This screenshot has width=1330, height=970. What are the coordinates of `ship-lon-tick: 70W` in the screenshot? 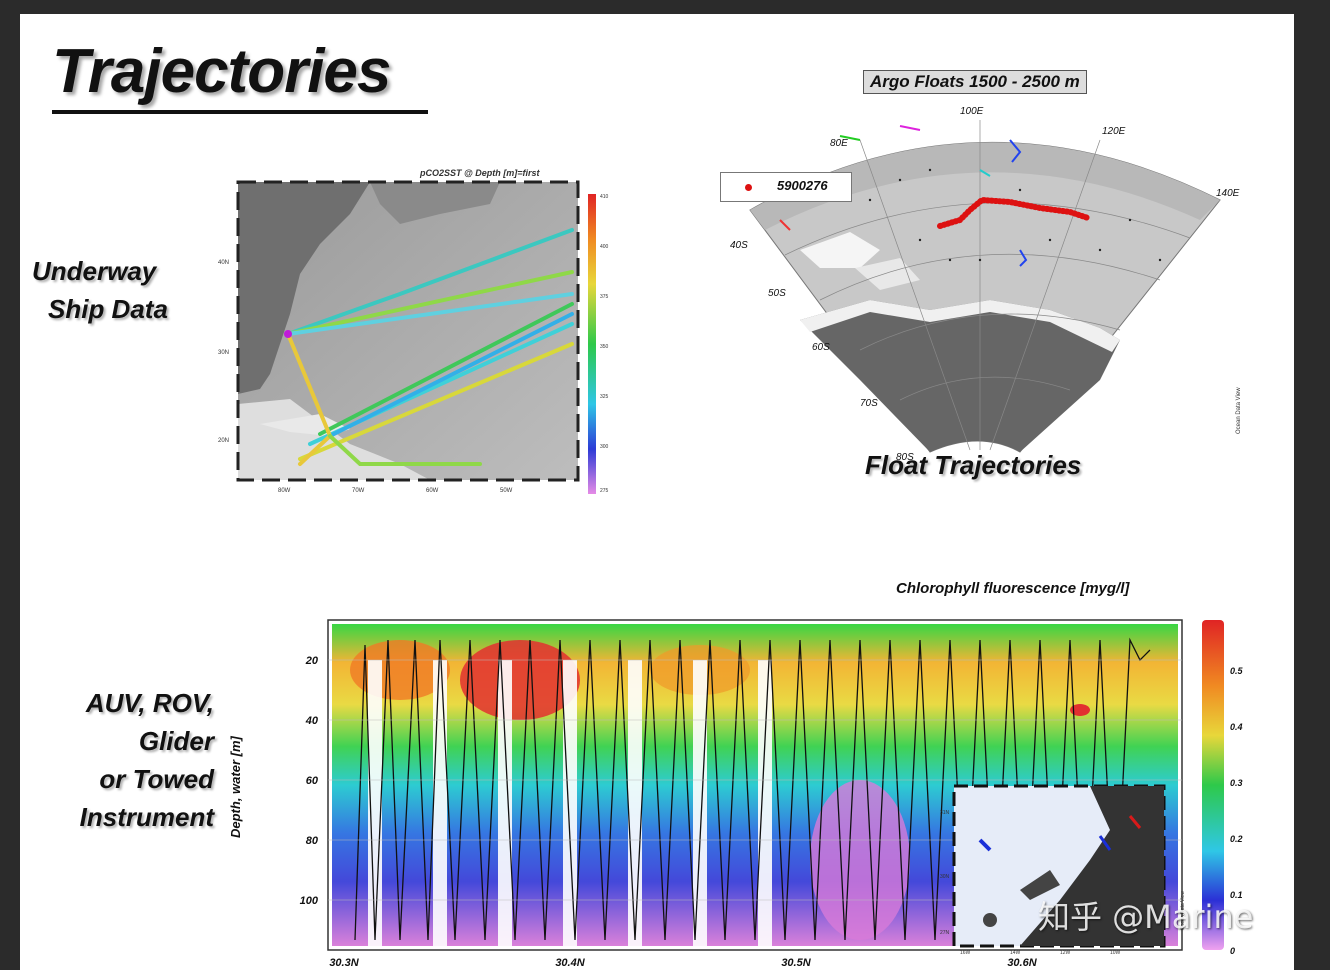 It's located at (358, 491).